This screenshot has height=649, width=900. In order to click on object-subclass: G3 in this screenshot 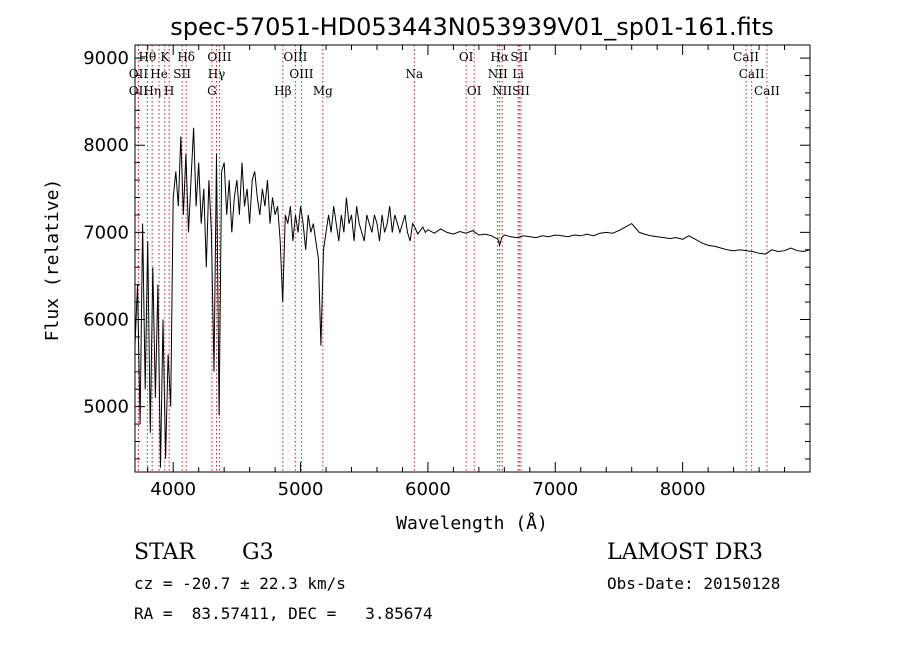, I will do `click(258, 552)`.